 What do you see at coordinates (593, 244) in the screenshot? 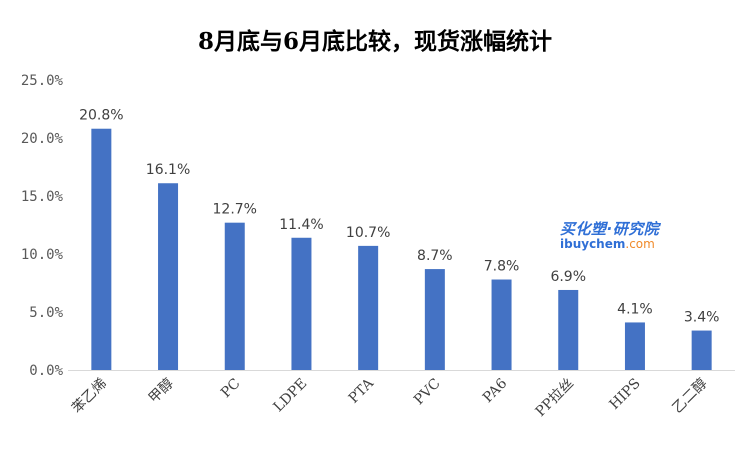
I see `watermark-domain: ibuychem` at bounding box center [593, 244].